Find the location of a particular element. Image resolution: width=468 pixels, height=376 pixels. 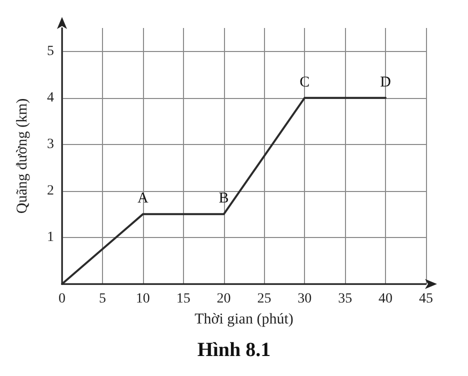

y-tick-label: 5 is located at coordinates (50, 51).